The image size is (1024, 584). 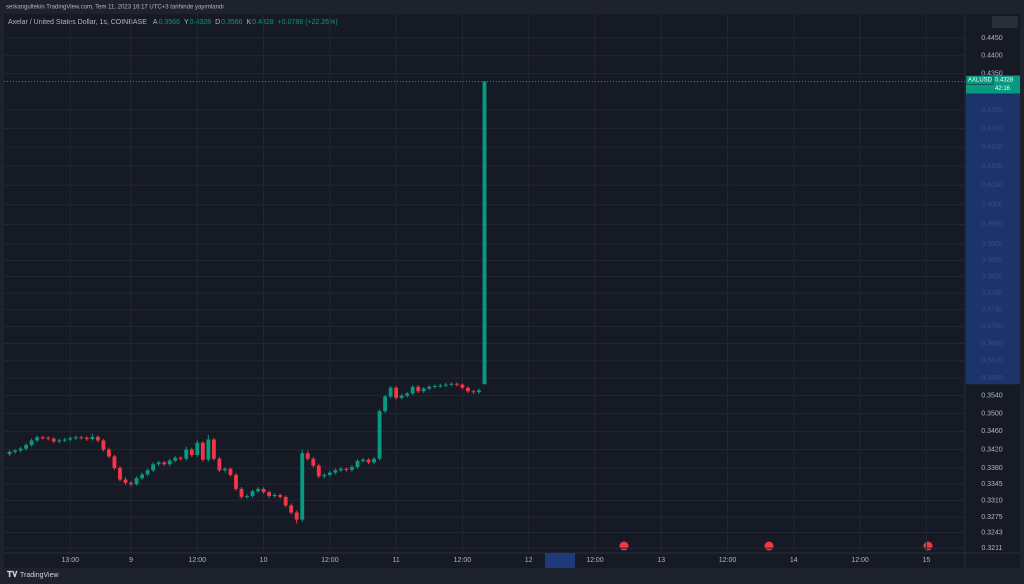 I want to click on price-range-highlight, so click(x=993, y=233).